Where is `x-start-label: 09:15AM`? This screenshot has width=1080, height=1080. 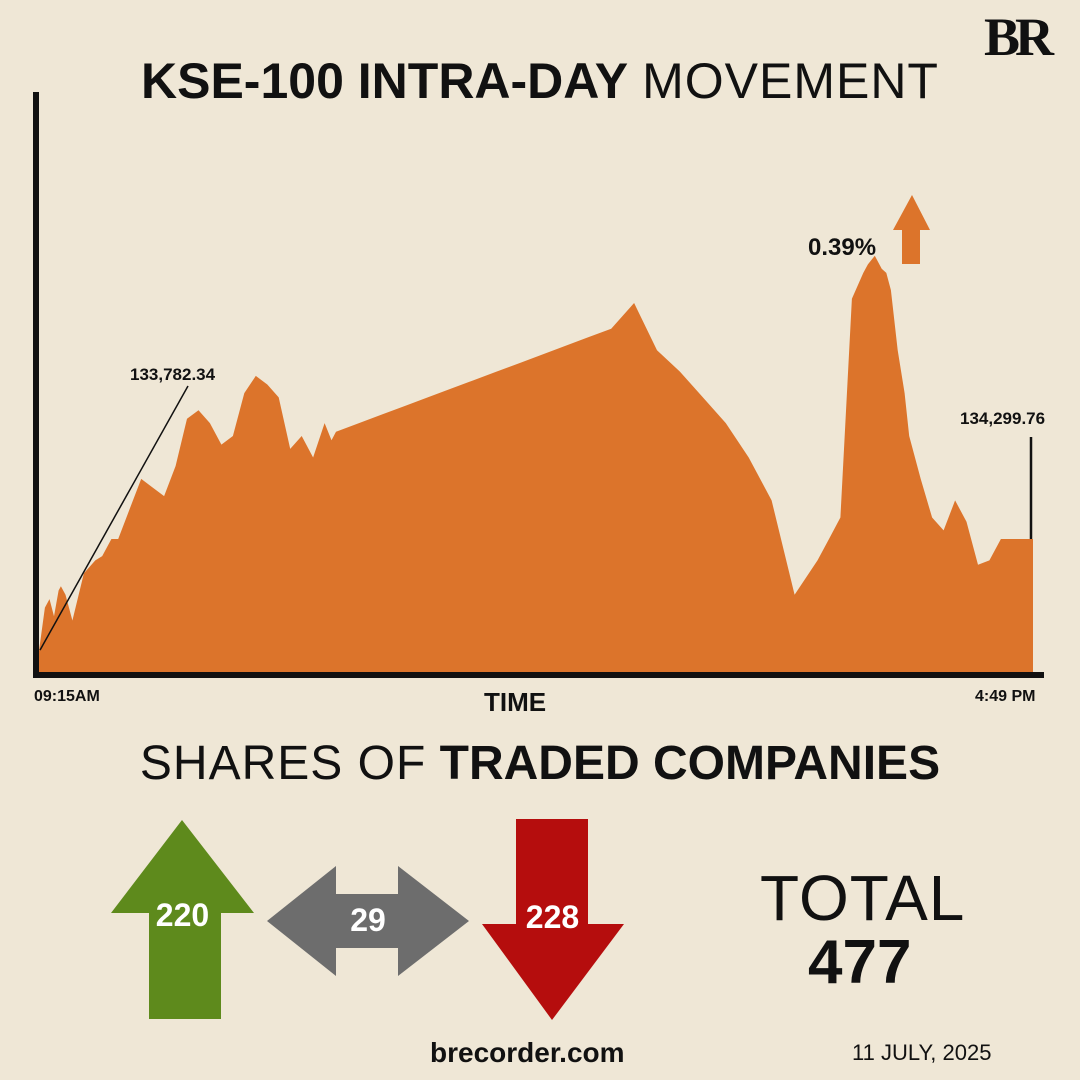
x-start-label: 09:15AM is located at coordinates (67, 696).